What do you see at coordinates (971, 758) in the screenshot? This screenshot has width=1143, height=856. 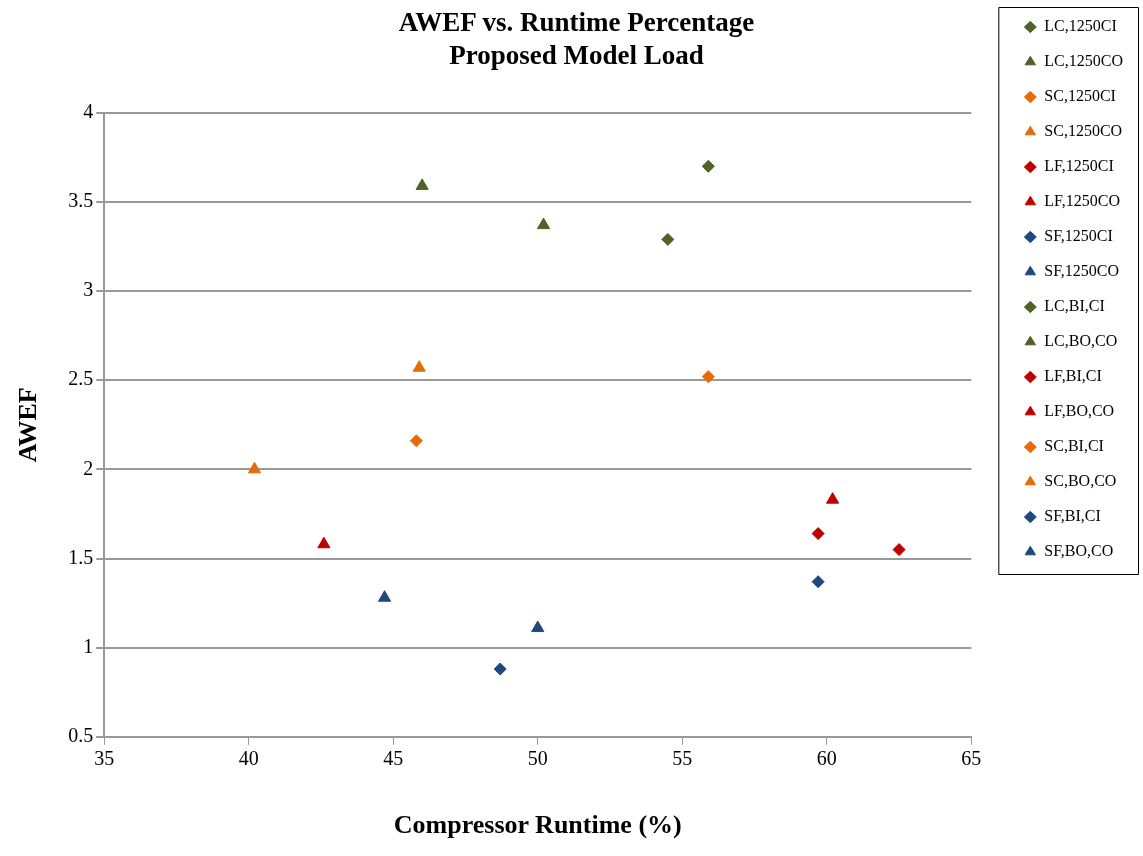 I see `x-tick-label: 65` at bounding box center [971, 758].